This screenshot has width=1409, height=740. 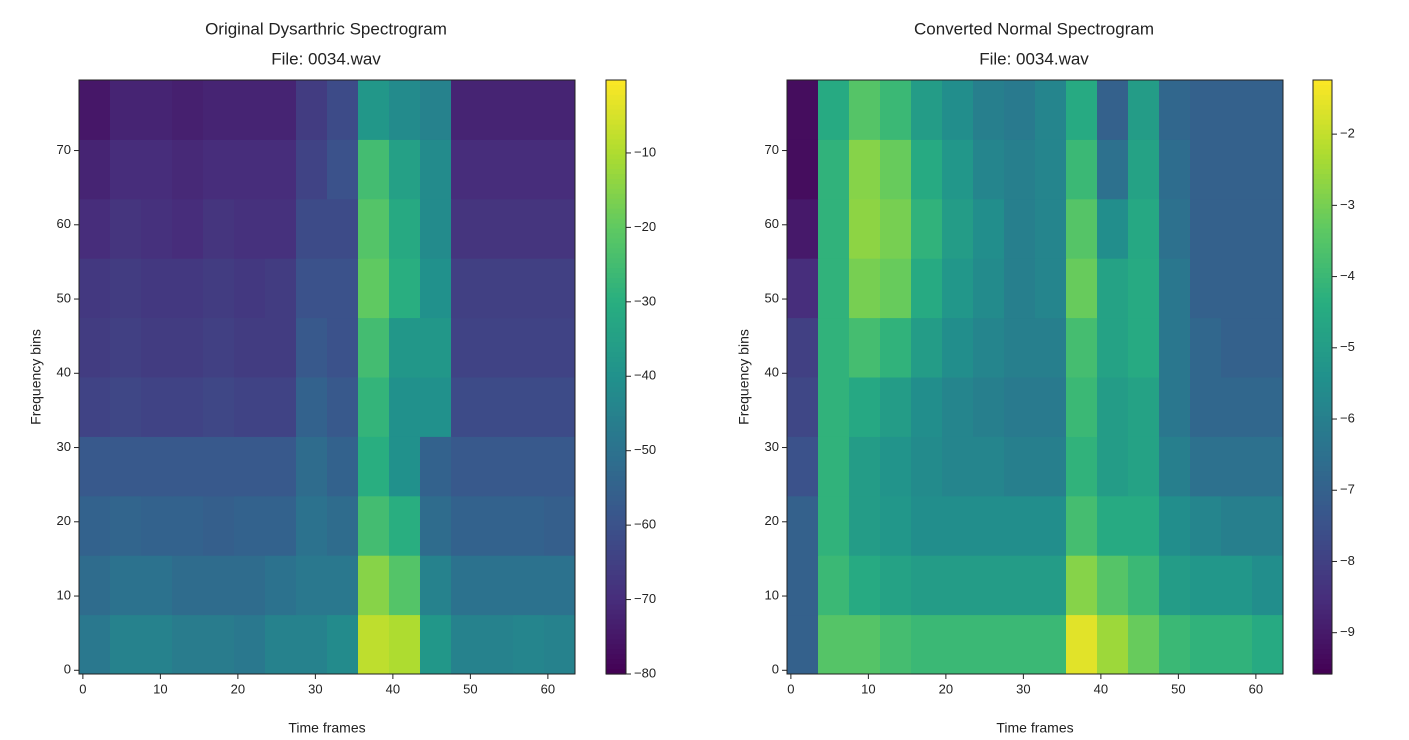 What do you see at coordinates (315, 688) in the screenshot?
I see `x-tick-label: 30` at bounding box center [315, 688].